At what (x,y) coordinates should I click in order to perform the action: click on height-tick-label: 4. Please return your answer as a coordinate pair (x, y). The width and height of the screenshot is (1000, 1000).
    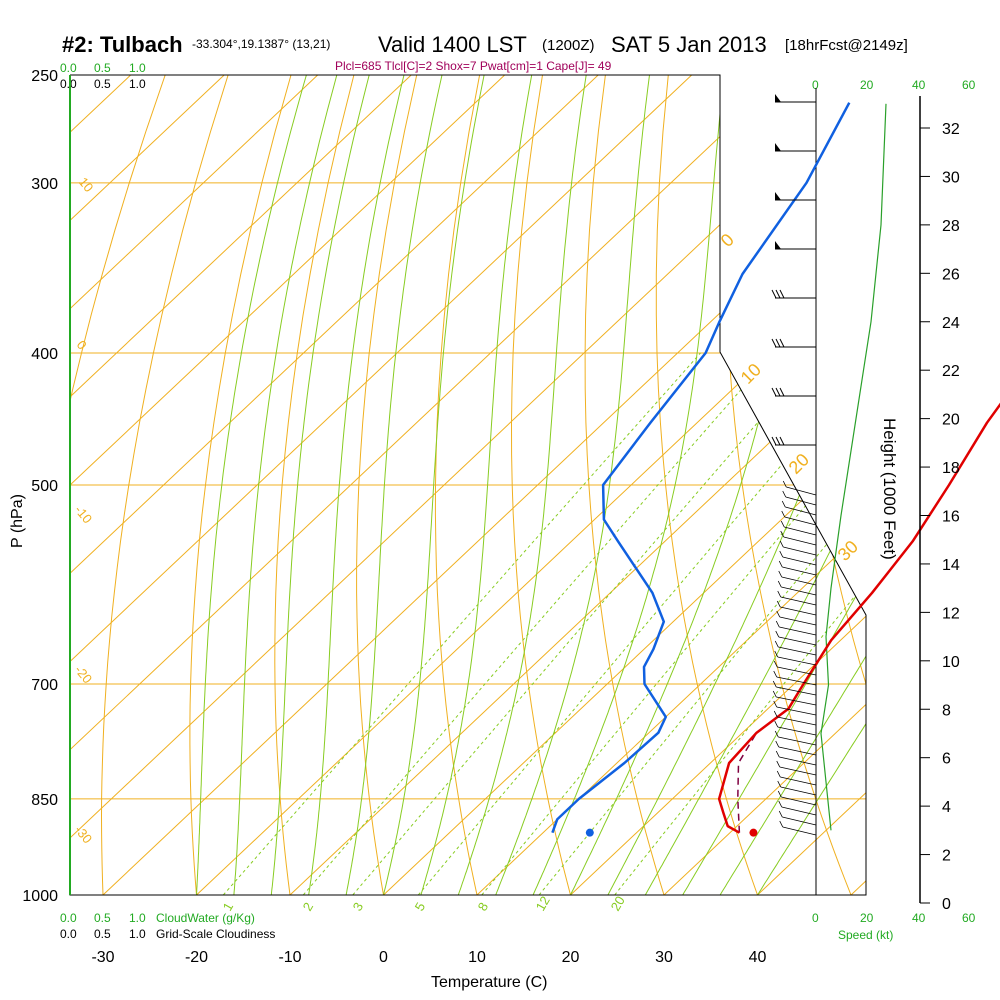
    Looking at the image, I should click on (946, 807).